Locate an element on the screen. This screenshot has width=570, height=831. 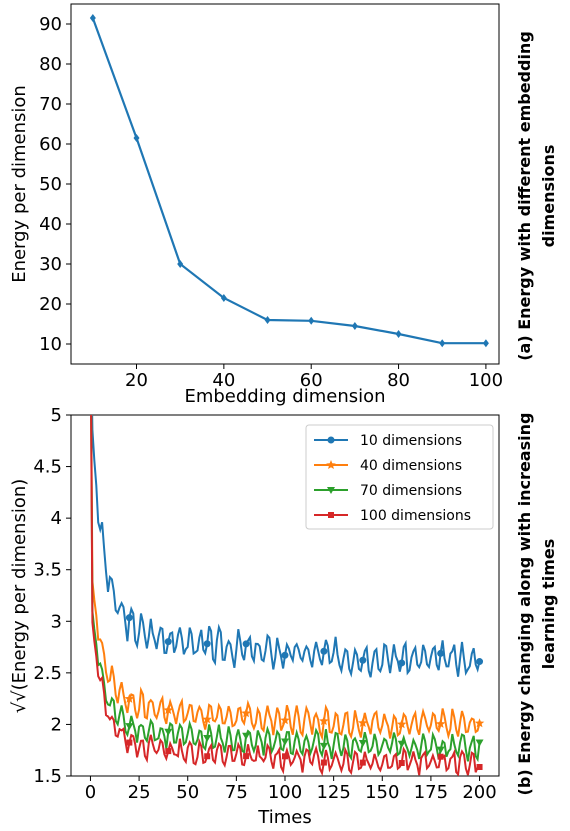
x-tick-label: 20 is located at coordinates (136, 380).